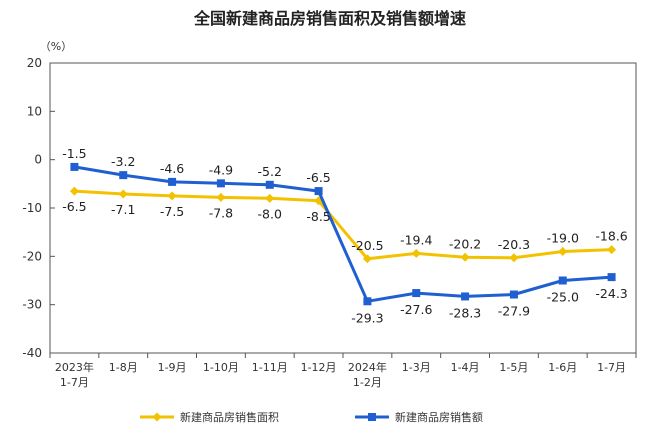 This screenshot has height=434, width=660. Describe the element at coordinates (311, 417) in the screenshot. I see `legend: 新建商品房销售面积 新建商品房销售额` at that location.